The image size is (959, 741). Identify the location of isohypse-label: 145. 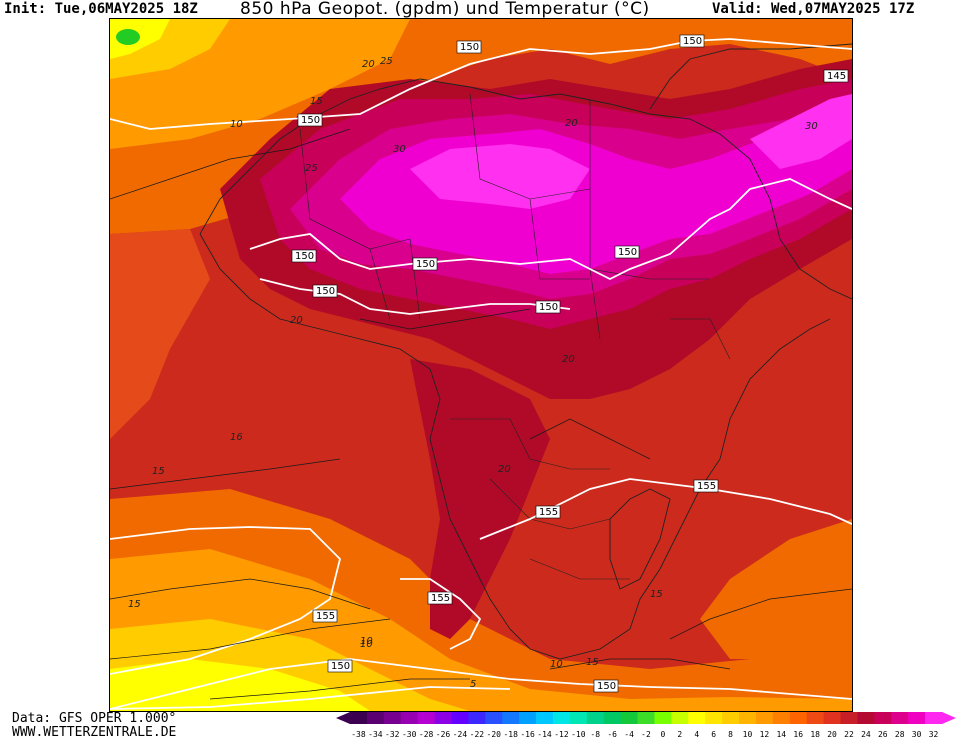
(836, 76).